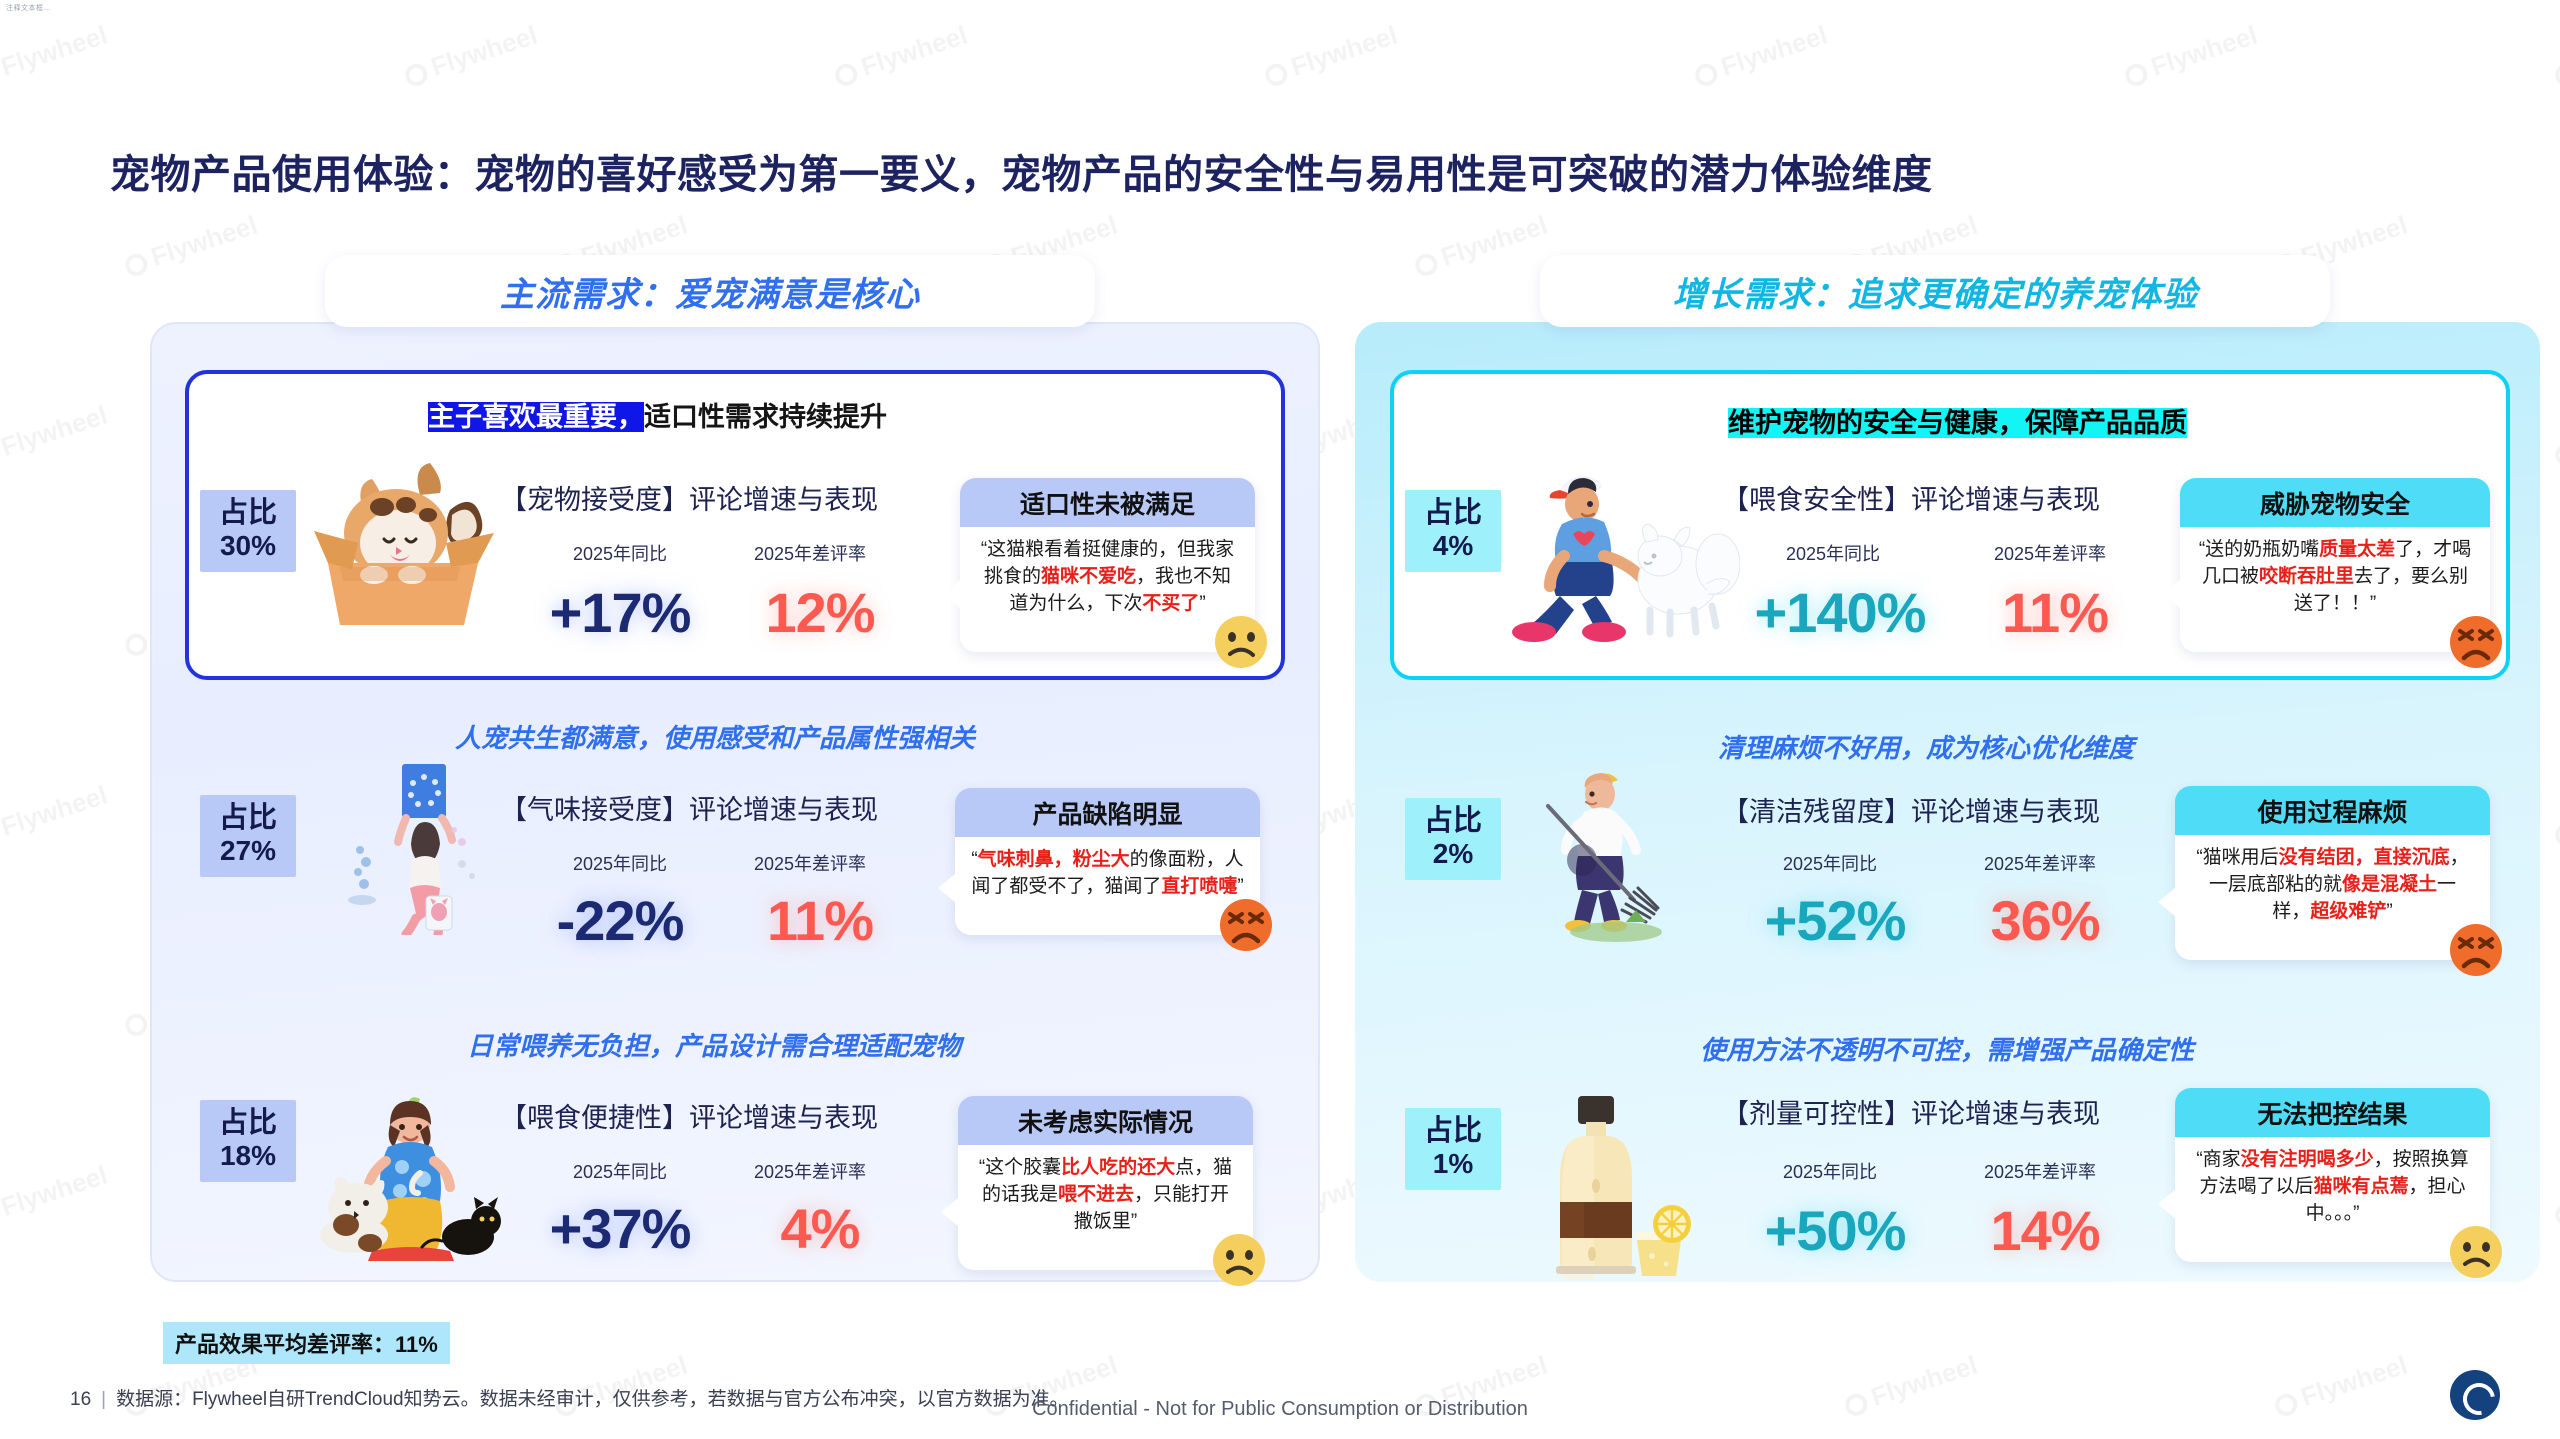 The height and width of the screenshot is (1439, 2560). I want to click on quote-highlight: 没有结团，直接沉底, so click(2364, 857).